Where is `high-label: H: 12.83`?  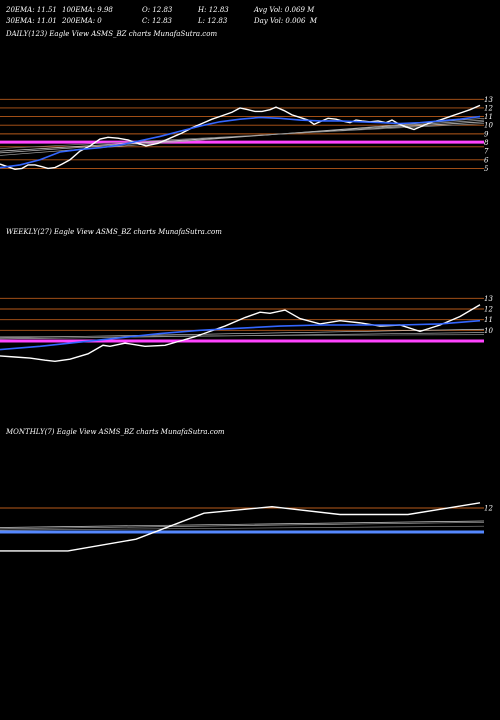
high-label: H: 12.83 is located at coordinates (213, 10).